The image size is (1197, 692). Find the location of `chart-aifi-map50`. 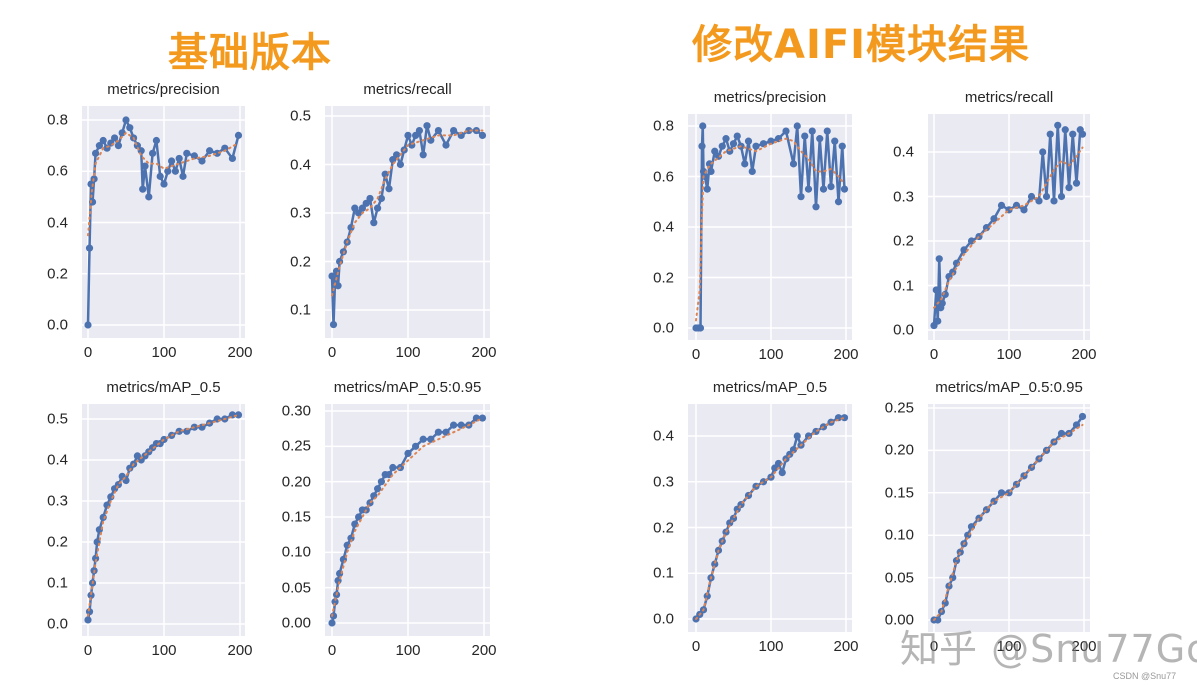

chart-aifi-map50 is located at coordinates (770, 518).